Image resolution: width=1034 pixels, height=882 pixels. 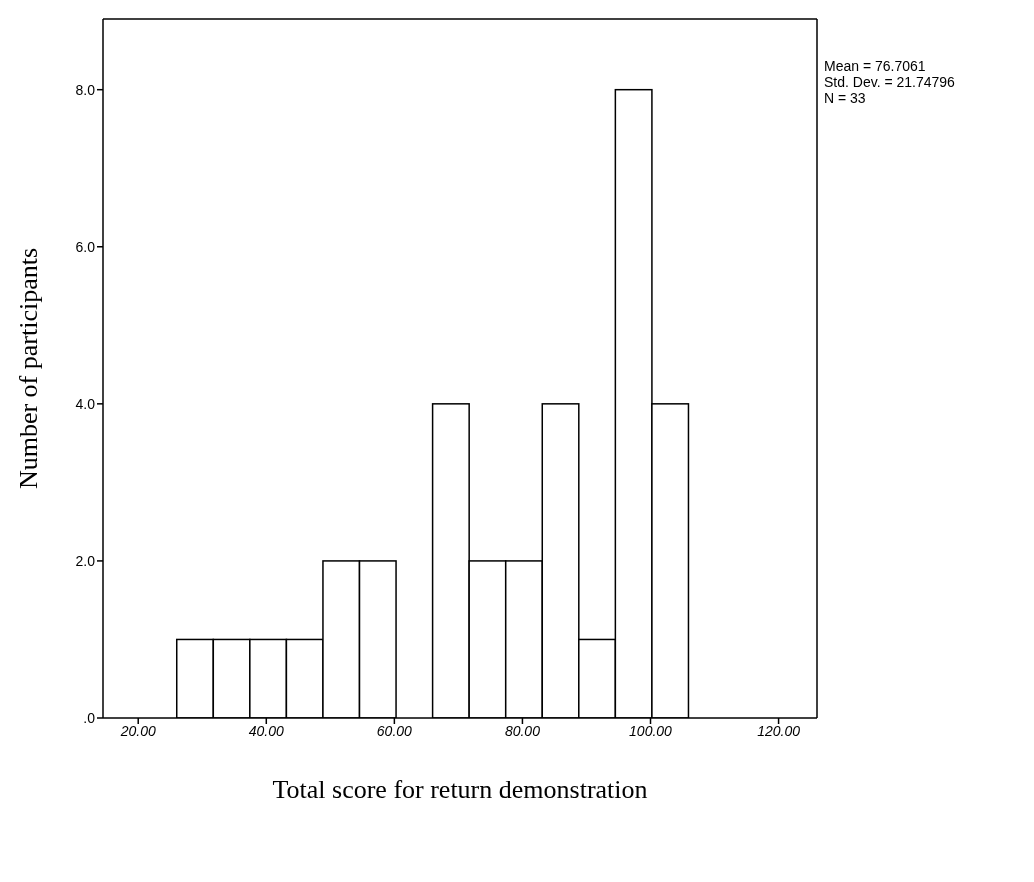 What do you see at coordinates (85, 89) in the screenshot?
I see `y-tick-label: 8.0` at bounding box center [85, 89].